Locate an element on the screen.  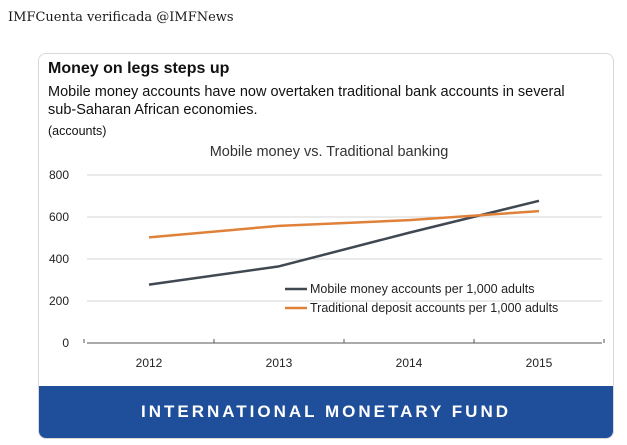
y-tick-label: 0 is located at coordinates (65, 343).